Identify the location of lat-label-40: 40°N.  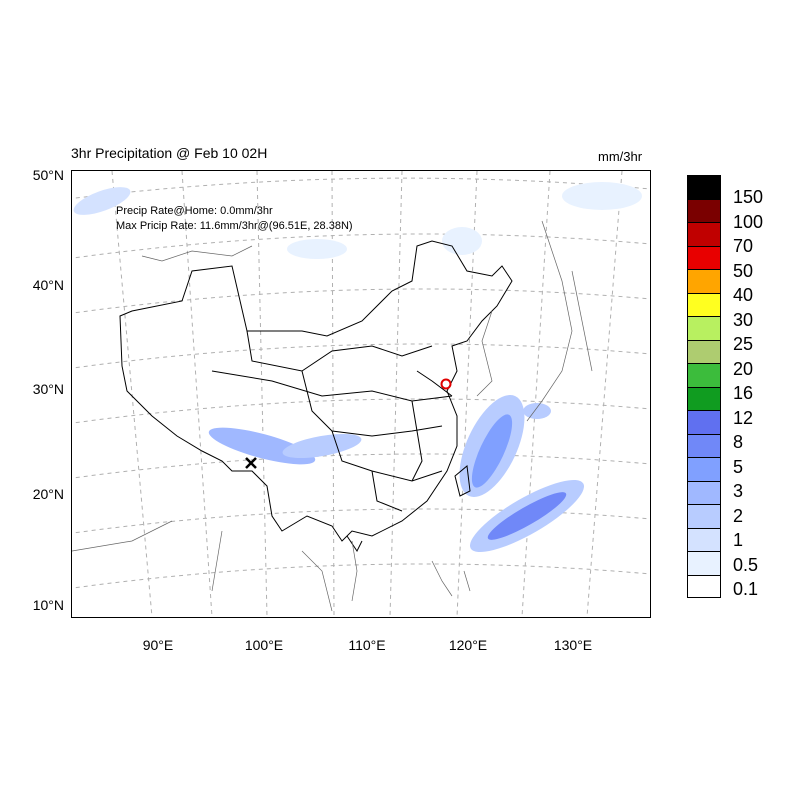
(48, 285).